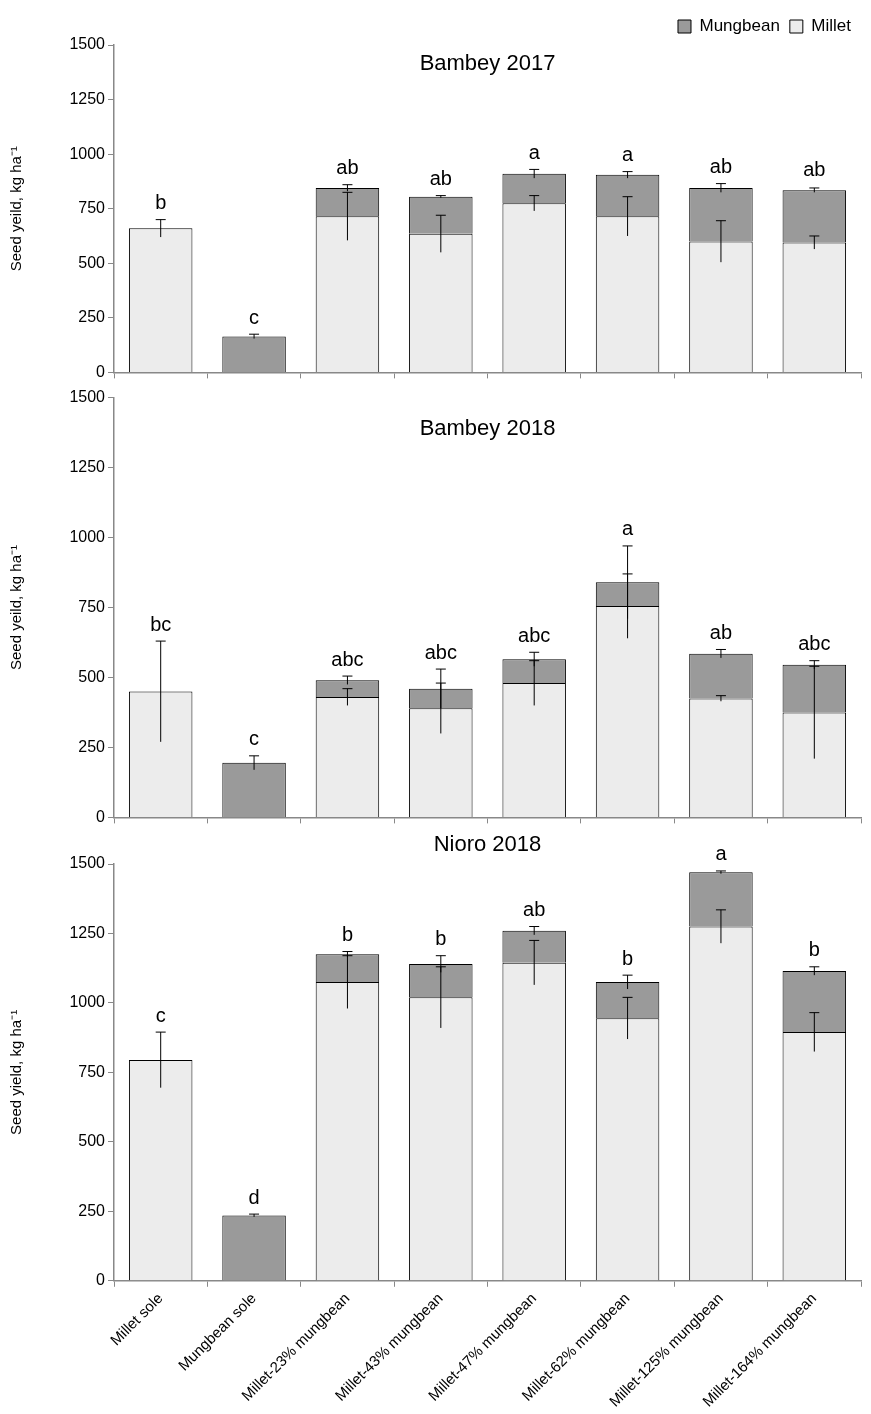 The width and height of the screenshot is (871, 1414). What do you see at coordinates (487, 63) in the screenshot?
I see `chart-title: Bambey 2017` at bounding box center [487, 63].